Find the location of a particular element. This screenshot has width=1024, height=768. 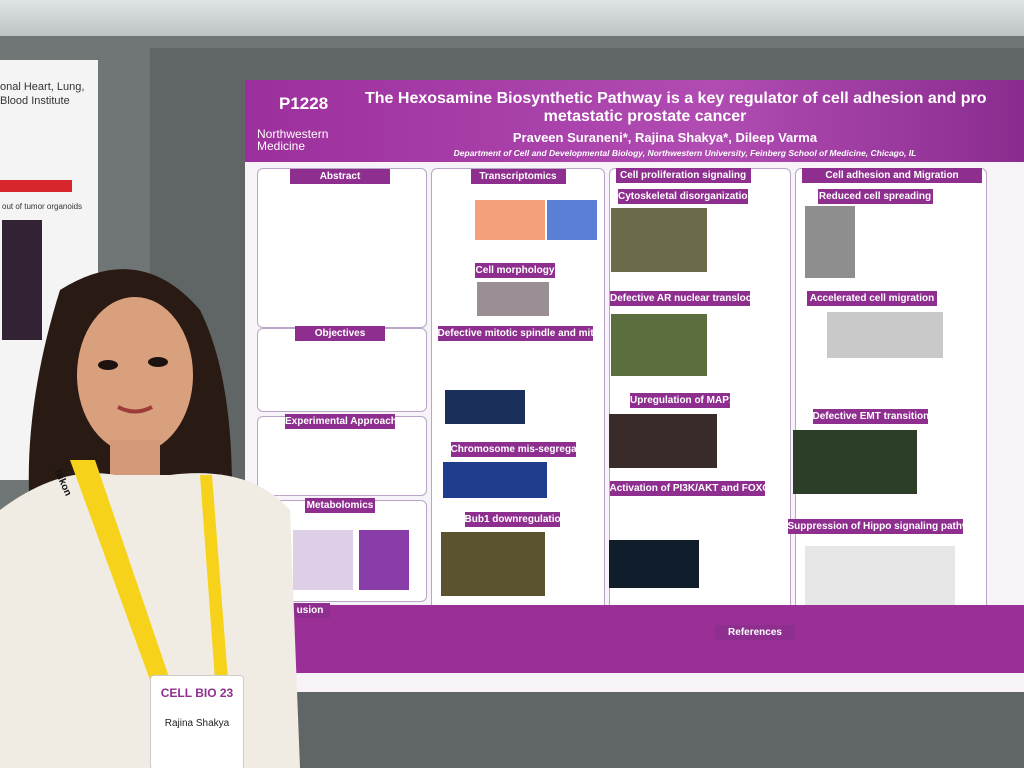

mouth is located at coordinates (135, 409).